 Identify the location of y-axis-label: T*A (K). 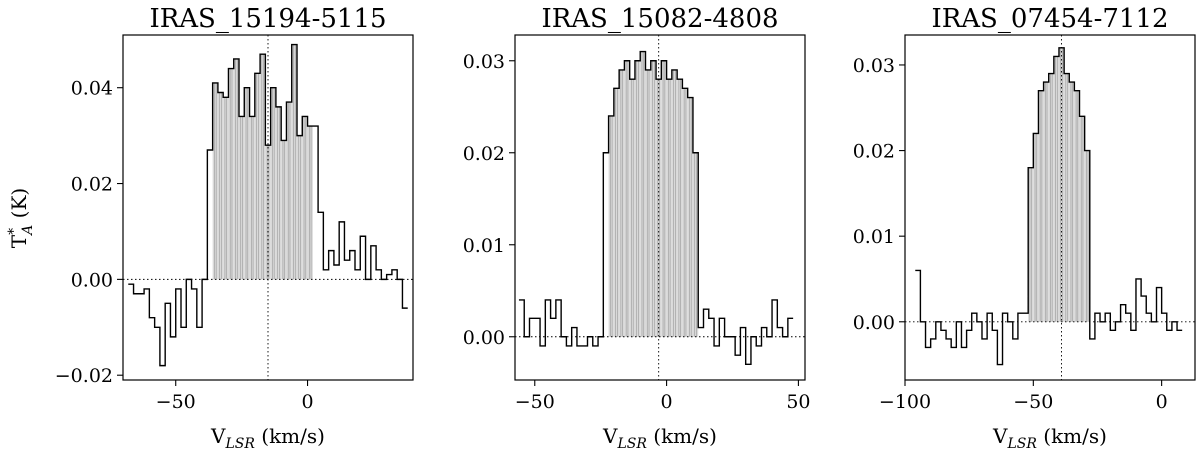
(21, 218).